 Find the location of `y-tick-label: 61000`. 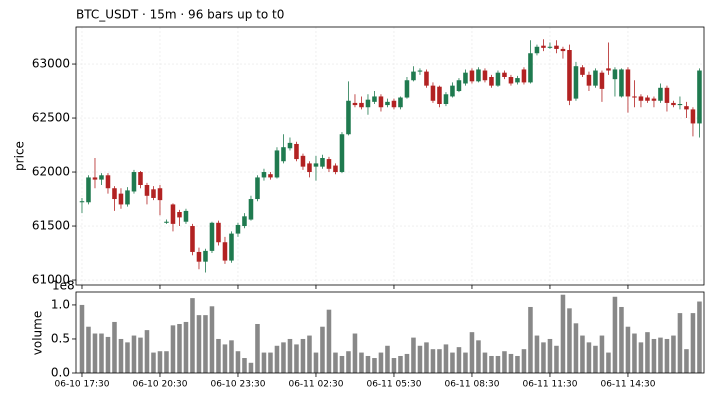

y-tick-label: 61000 is located at coordinates (51, 280).